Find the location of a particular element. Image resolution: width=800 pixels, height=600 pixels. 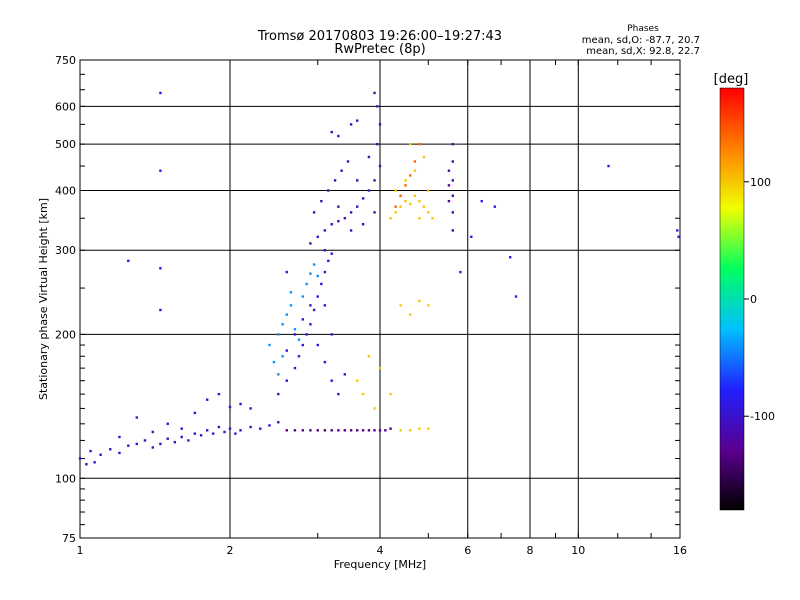

x-tick-label: 6 is located at coordinates (467, 550).